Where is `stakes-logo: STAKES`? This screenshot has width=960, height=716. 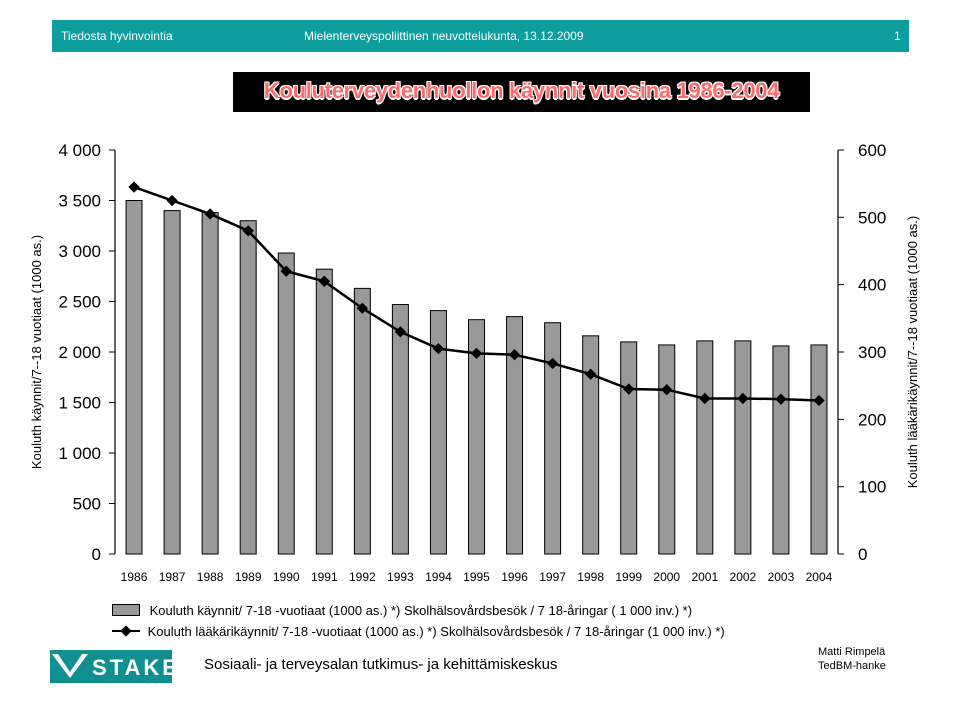 stakes-logo: STAKES is located at coordinates (122, 666).